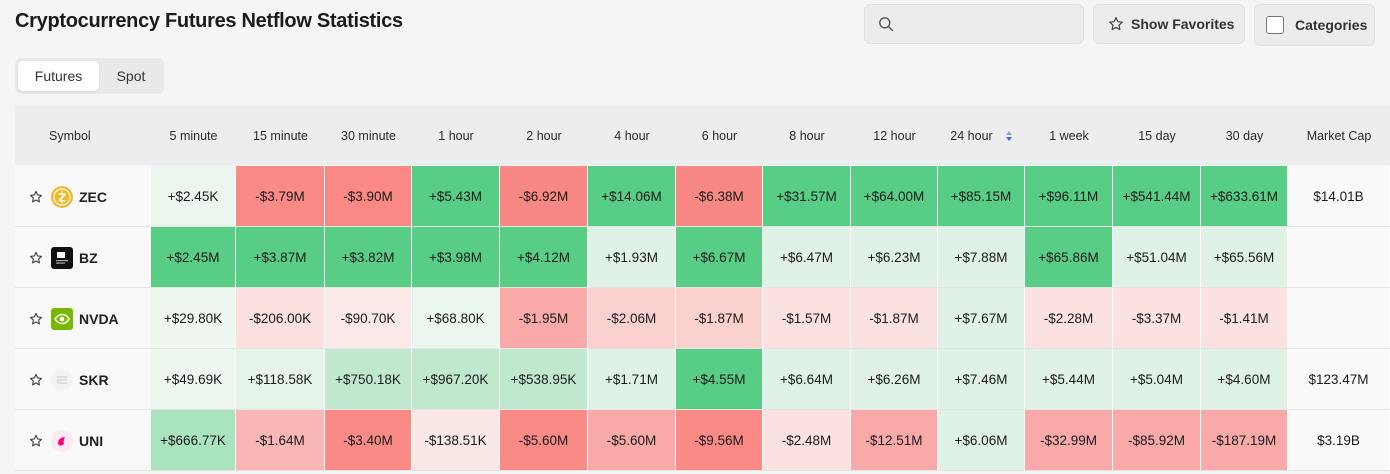 This screenshot has height=474, width=1390. Describe the element at coordinates (1009, 136) in the screenshot. I see `sort-icon` at that location.